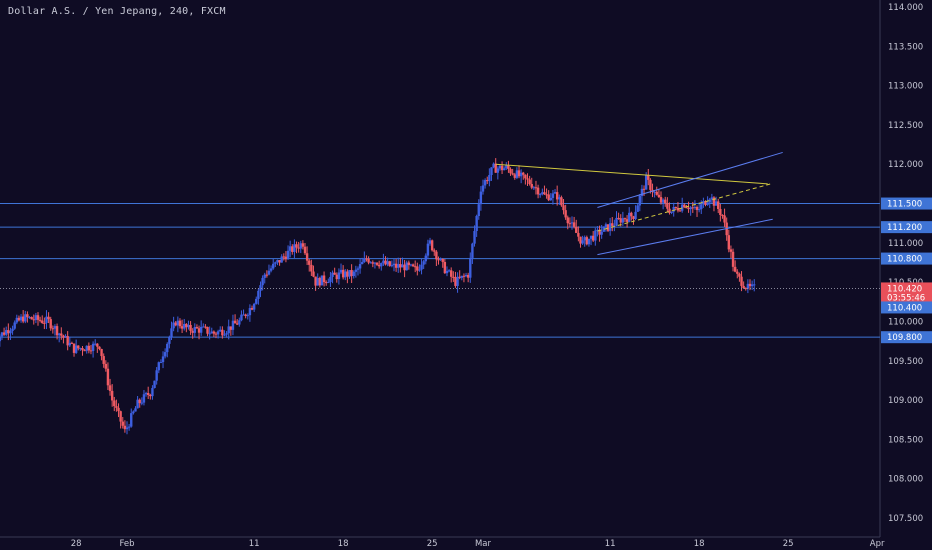 This screenshot has width=932, height=550. Describe the element at coordinates (906, 258) in the screenshot. I see `level-price-tag-box` at that location.